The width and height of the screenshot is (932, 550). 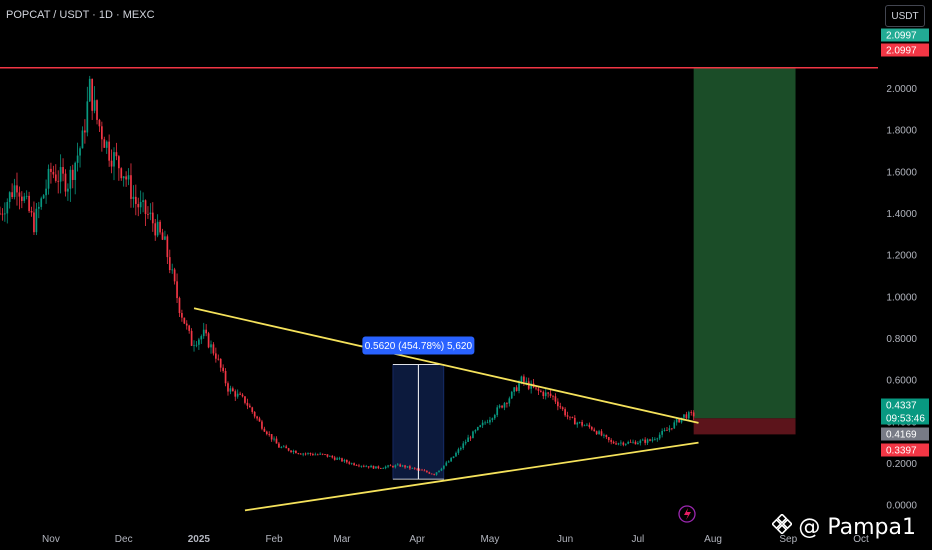 What do you see at coordinates (843, 526) in the screenshot?
I see `watermark: @ Pampa1` at bounding box center [843, 526].